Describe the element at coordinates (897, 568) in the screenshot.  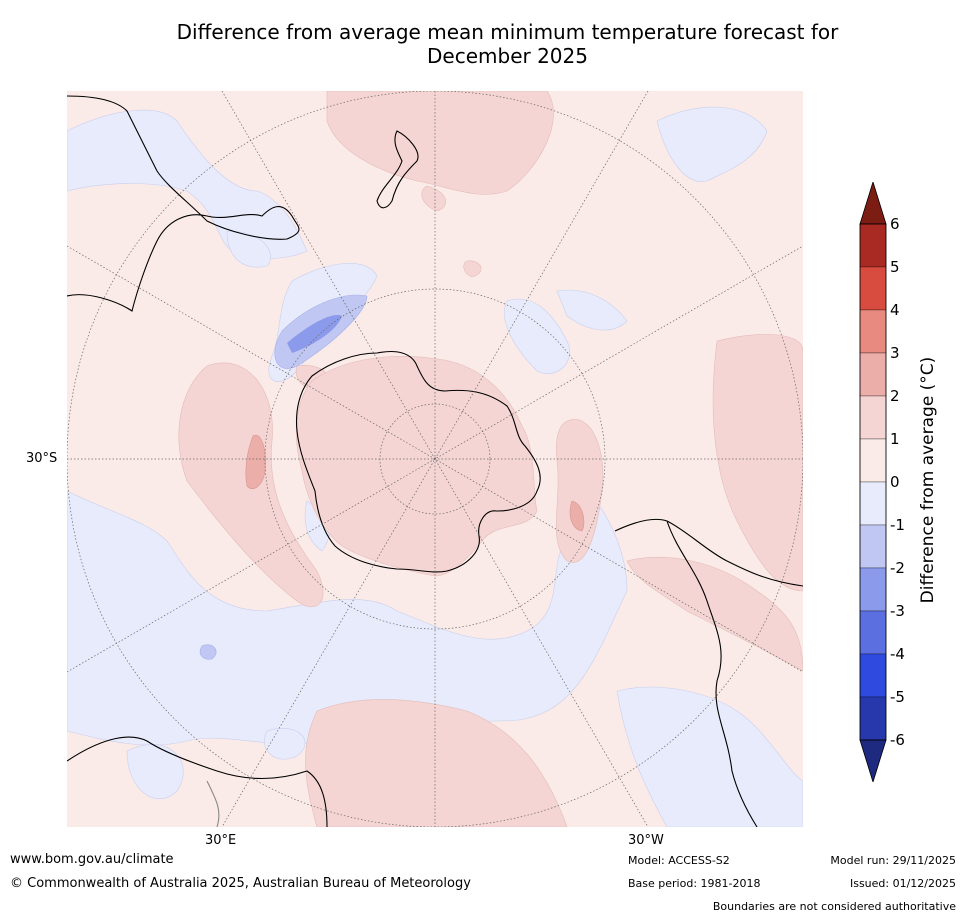
I see `colorbar-tick-label: -2` at that location.